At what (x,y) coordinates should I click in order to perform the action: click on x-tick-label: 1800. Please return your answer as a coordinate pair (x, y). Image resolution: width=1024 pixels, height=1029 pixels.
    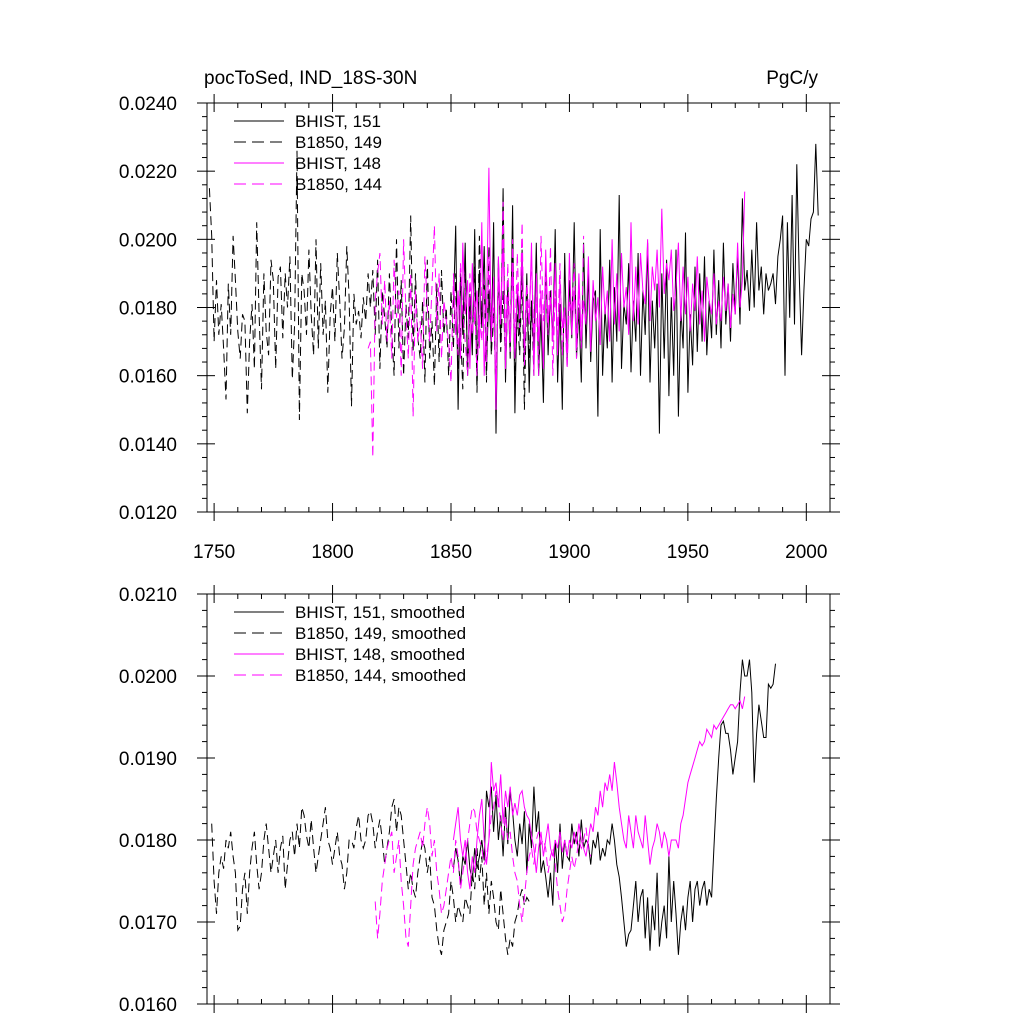
    Looking at the image, I should click on (332, 552).